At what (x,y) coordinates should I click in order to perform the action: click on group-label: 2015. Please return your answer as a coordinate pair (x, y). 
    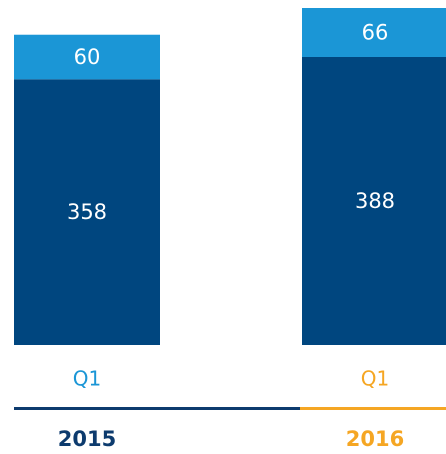
    Looking at the image, I should click on (87, 439).